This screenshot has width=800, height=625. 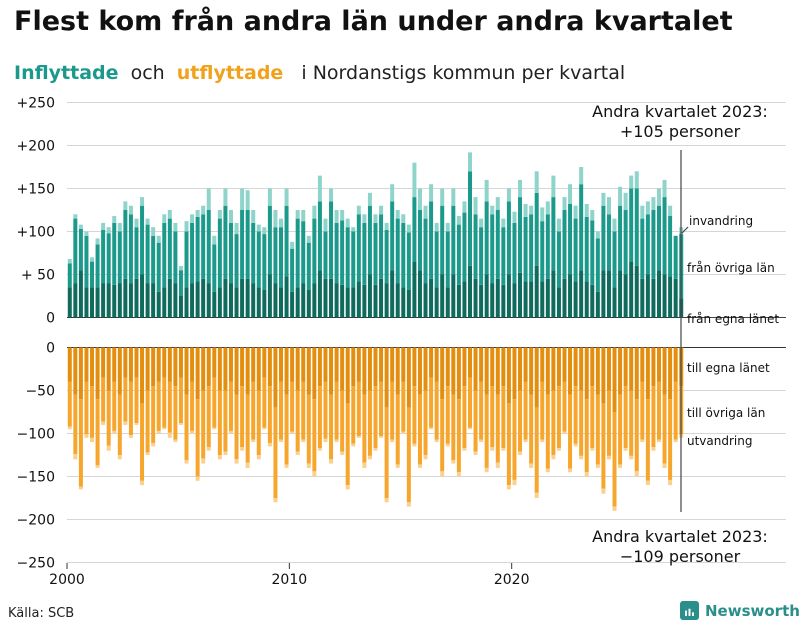 I want to click on y-tick-label: +250, so click(x=36, y=104).